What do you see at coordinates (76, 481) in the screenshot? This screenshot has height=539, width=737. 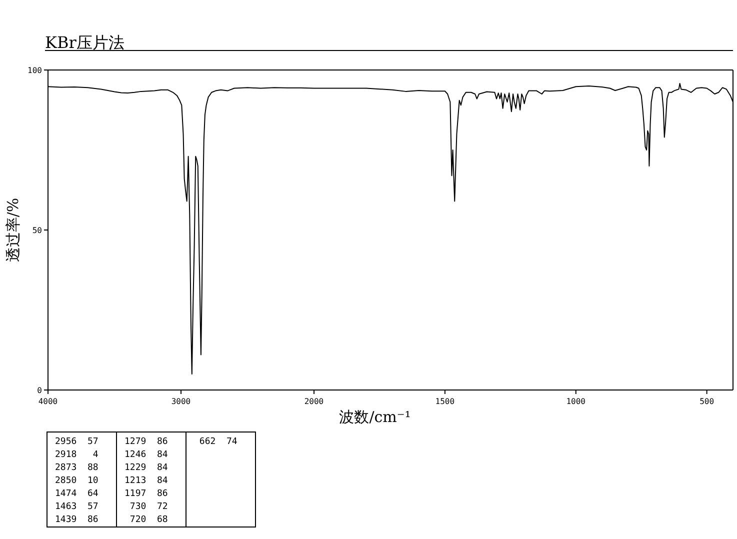 I see `text: 2850 10` at bounding box center [76, 481].